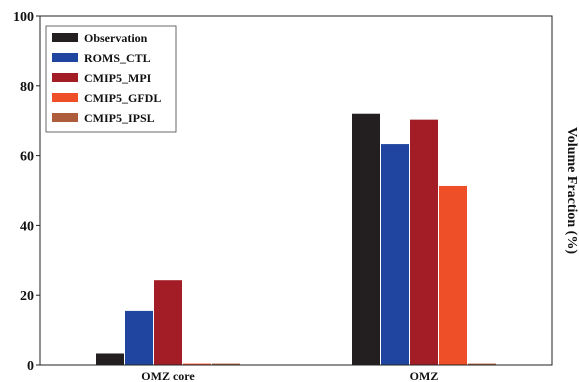 This screenshot has width=579, height=382. Describe the element at coordinates (26, 192) in the screenshot. I see `y-axis: 0 20 40 60 80 100` at that location.